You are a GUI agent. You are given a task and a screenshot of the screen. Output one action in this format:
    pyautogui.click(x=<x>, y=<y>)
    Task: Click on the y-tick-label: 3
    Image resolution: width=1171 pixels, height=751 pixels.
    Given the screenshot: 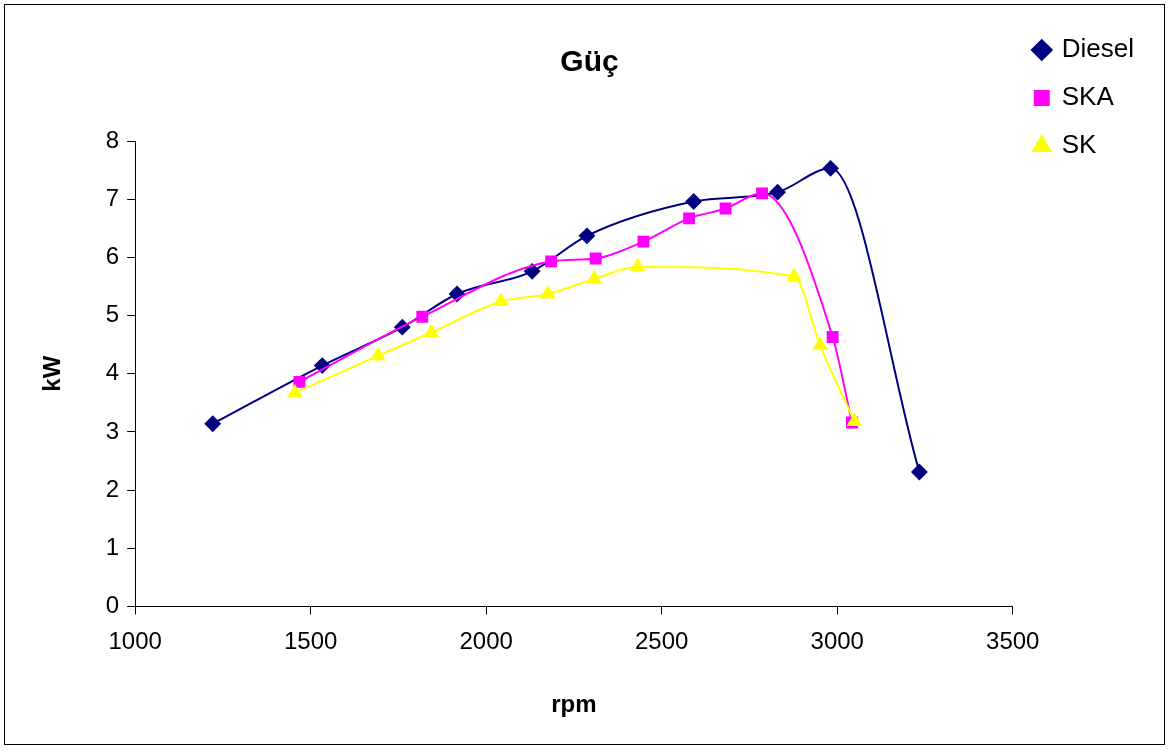 What is the action you would take?
    pyautogui.click(x=112, y=430)
    